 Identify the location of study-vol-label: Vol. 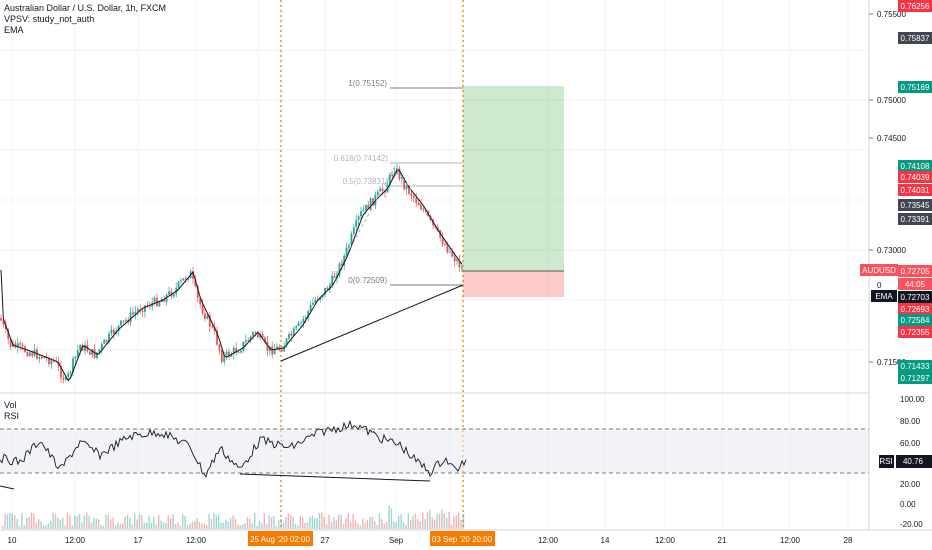
(10, 405).